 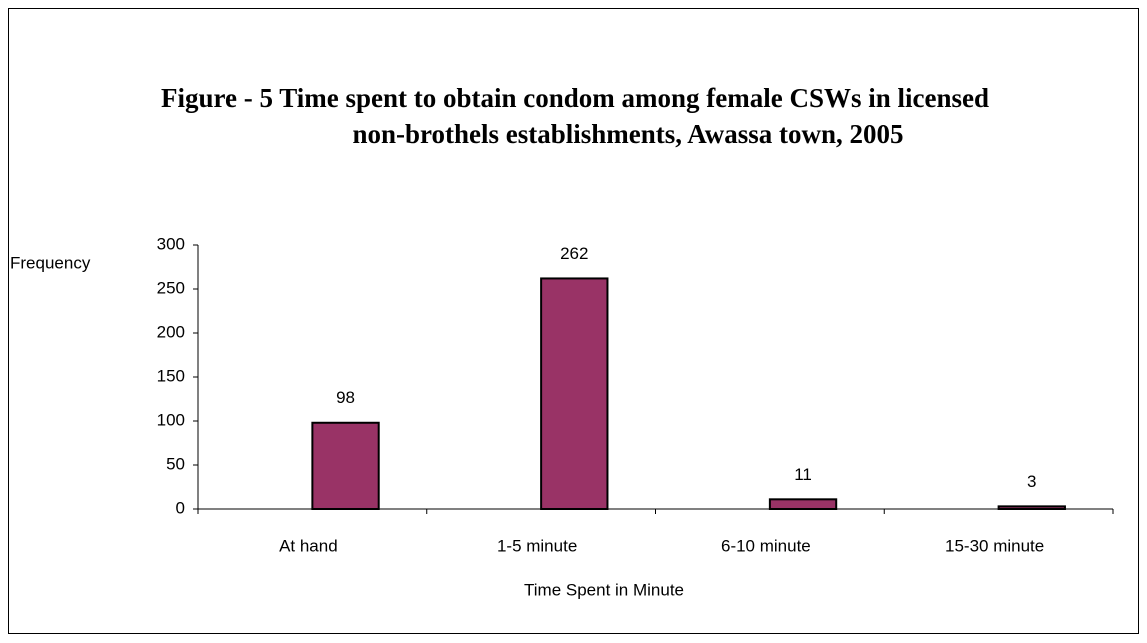 I want to click on y-axis-label: Frequency, so click(x=50, y=262).